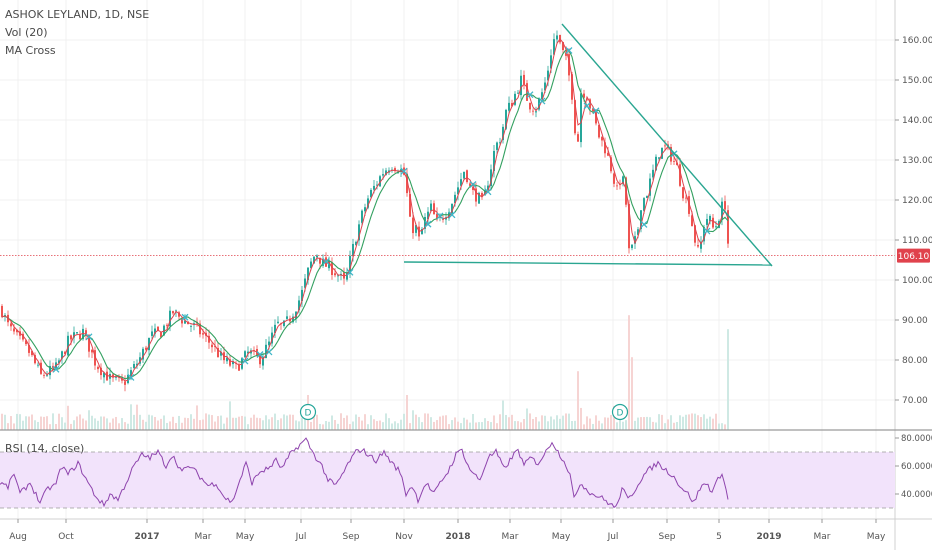 This screenshot has width=932, height=550. I want to click on time-tick-label: Jul, so click(613, 537).